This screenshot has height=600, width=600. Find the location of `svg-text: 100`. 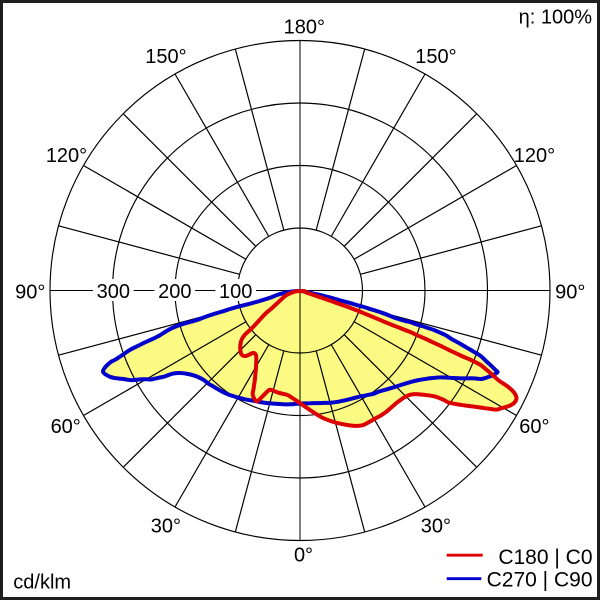

svg-text: 100 is located at coordinates (235, 292).